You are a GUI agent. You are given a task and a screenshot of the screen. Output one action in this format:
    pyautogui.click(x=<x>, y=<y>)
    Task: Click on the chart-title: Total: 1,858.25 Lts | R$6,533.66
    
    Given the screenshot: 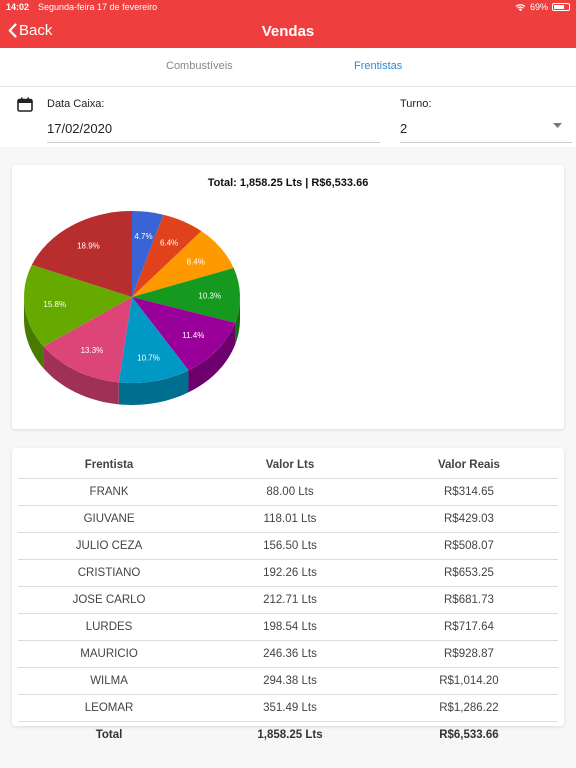 What is the action you would take?
    pyautogui.click(x=288, y=183)
    